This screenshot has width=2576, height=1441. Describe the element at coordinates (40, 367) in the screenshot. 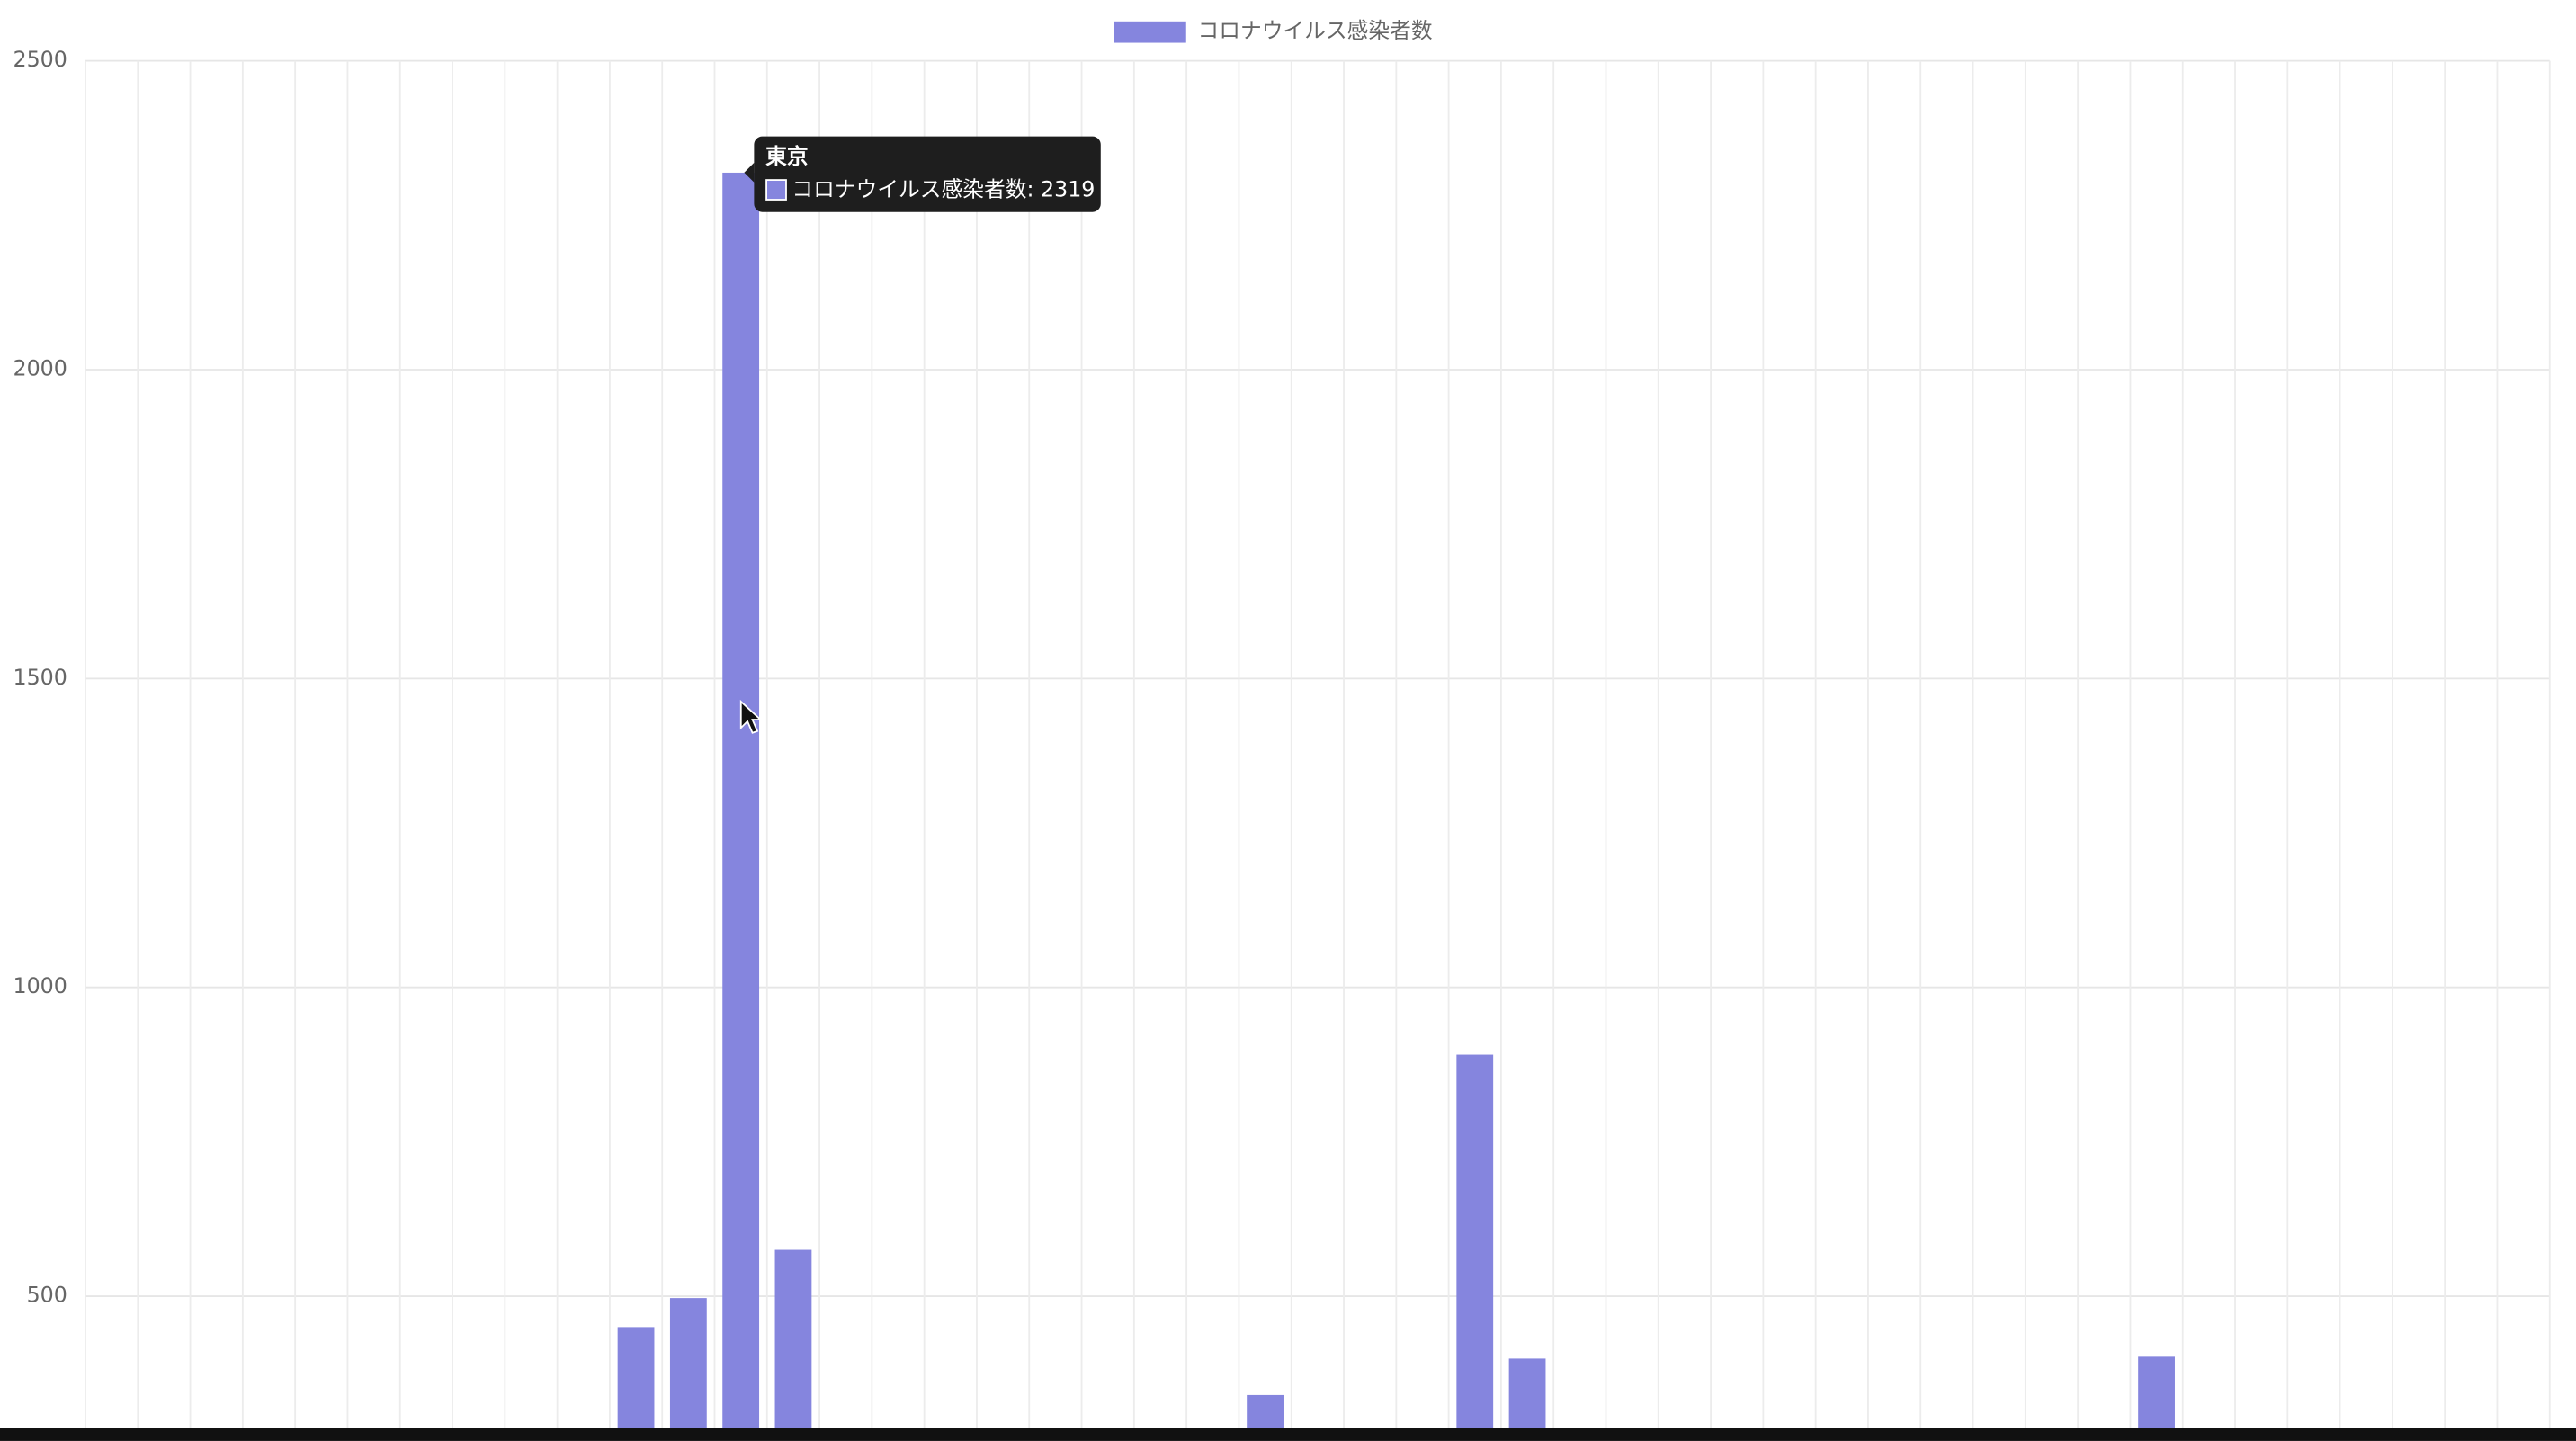

I see `y-tick-label: 2000` at that location.